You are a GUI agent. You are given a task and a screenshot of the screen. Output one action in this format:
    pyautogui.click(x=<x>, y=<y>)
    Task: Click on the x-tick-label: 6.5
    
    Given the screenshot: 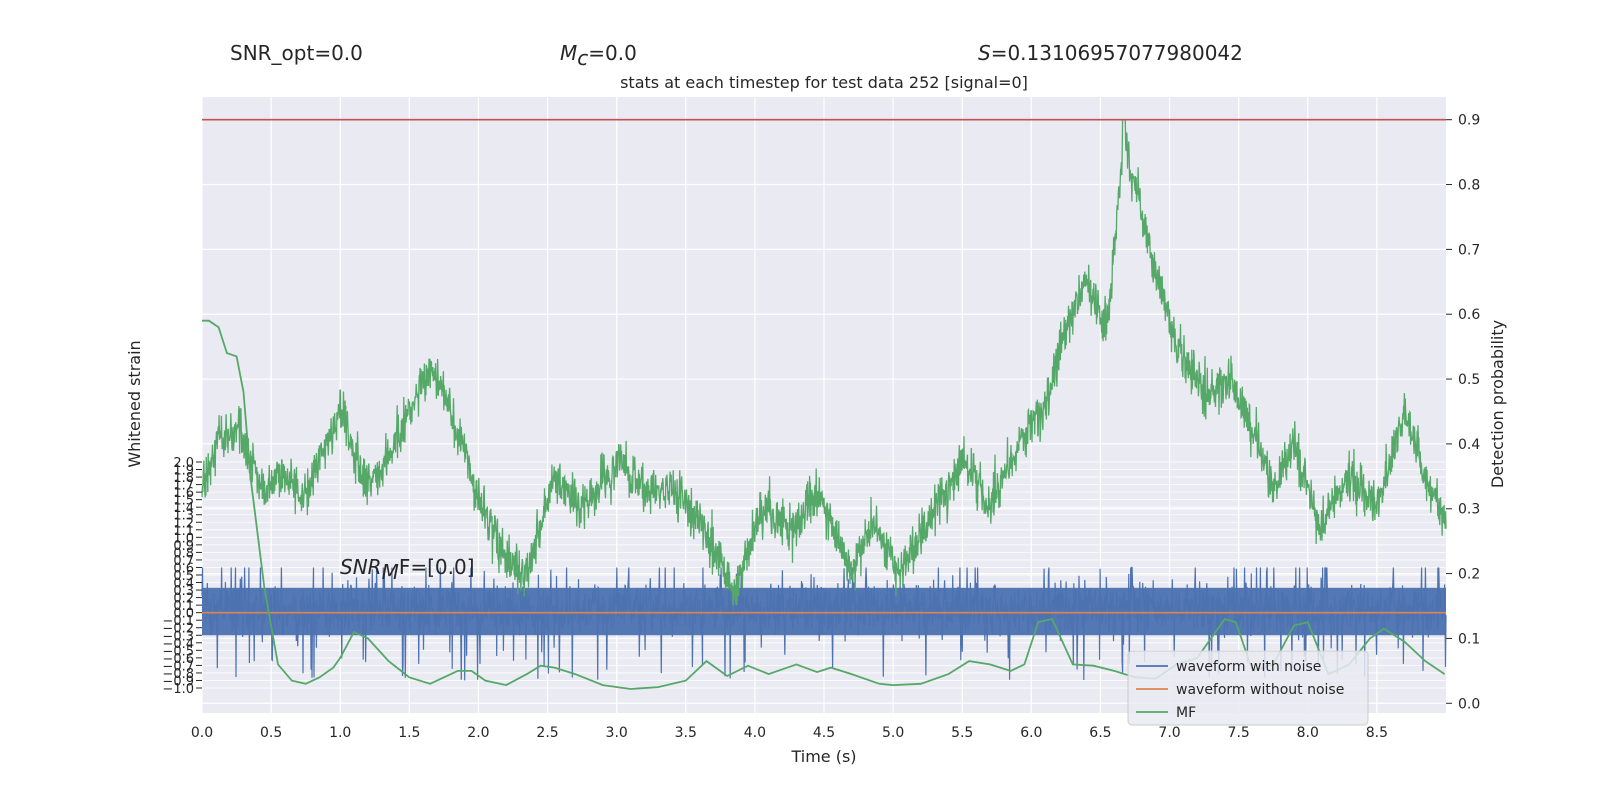 What is the action you would take?
    pyautogui.click(x=1100, y=733)
    